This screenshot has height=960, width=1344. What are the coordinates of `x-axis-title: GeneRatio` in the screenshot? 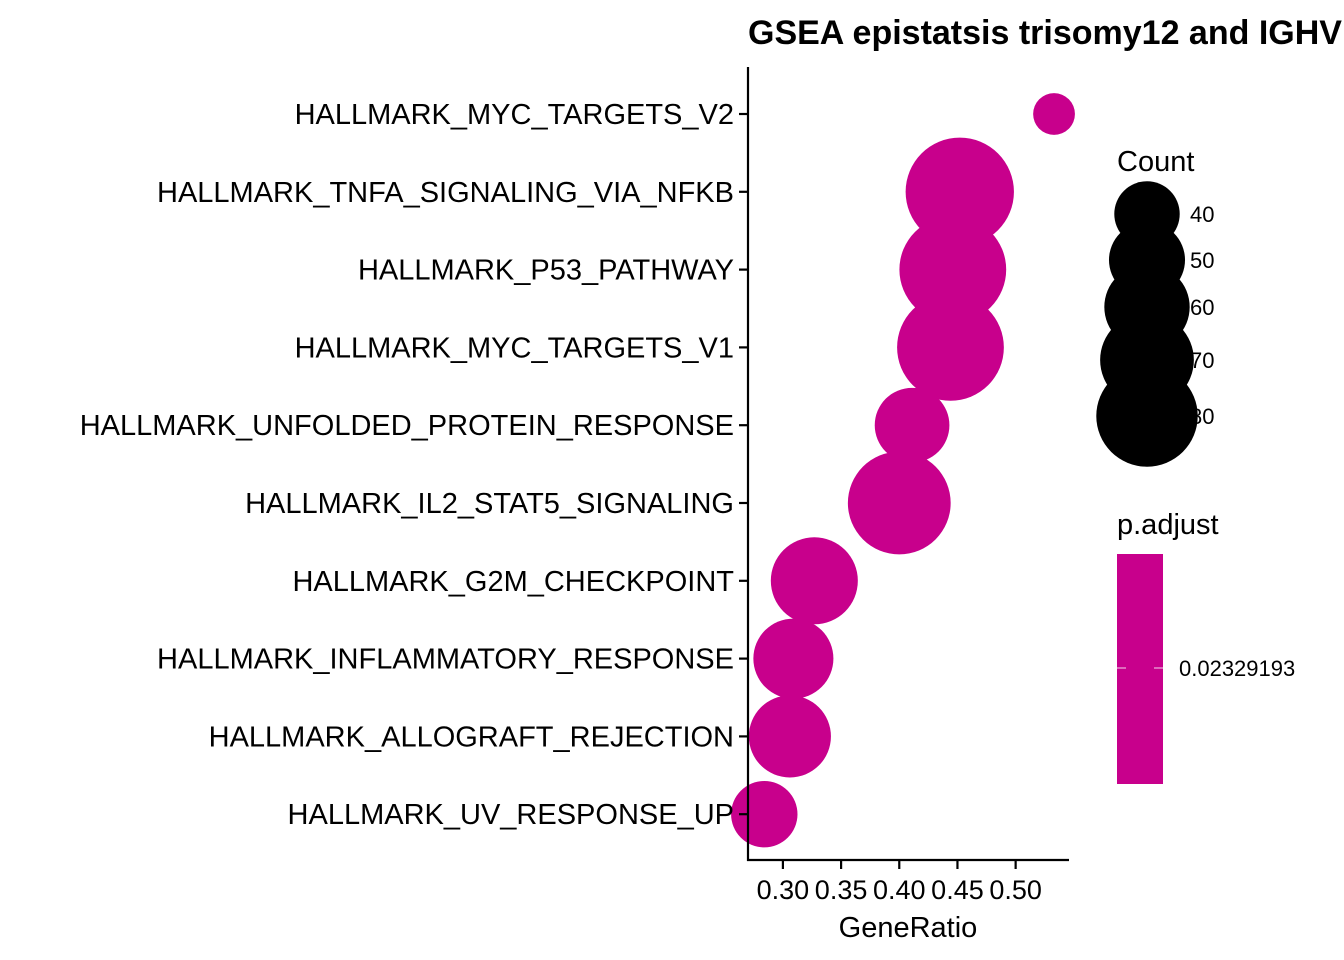 It's located at (908, 928).